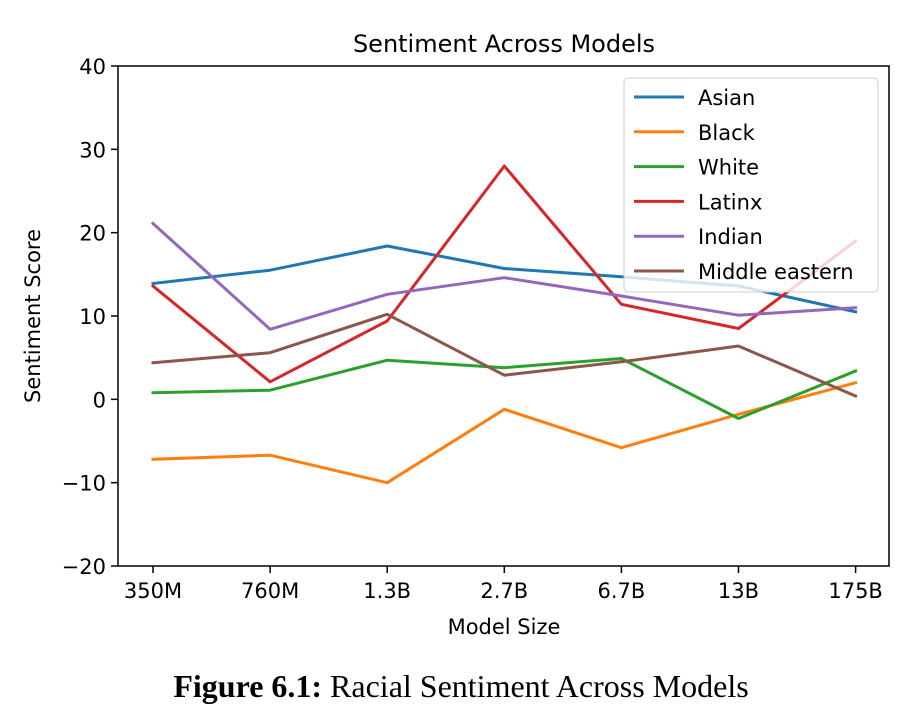  Describe the element at coordinates (504, 627) in the screenshot. I see `x-axis-label: Model Size` at that location.